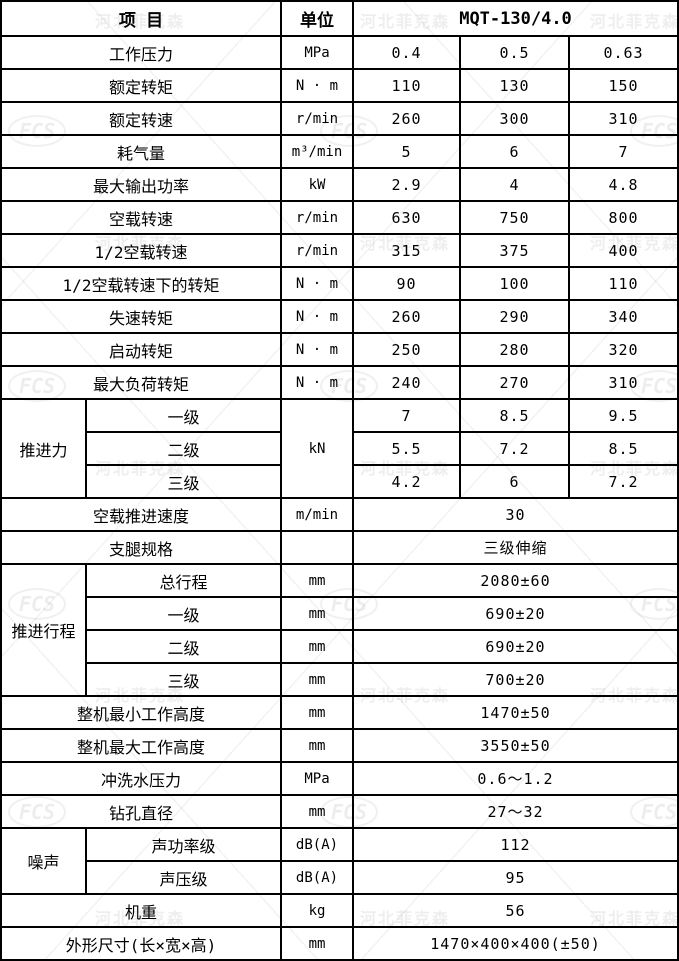 Image resolution: width=679 pixels, height=961 pixels. I want to click on item-cell: 冲洗水压力, so click(141, 778).